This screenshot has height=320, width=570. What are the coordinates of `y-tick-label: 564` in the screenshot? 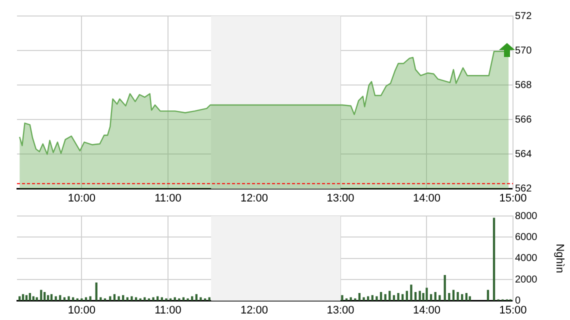 It's located at (523, 154).